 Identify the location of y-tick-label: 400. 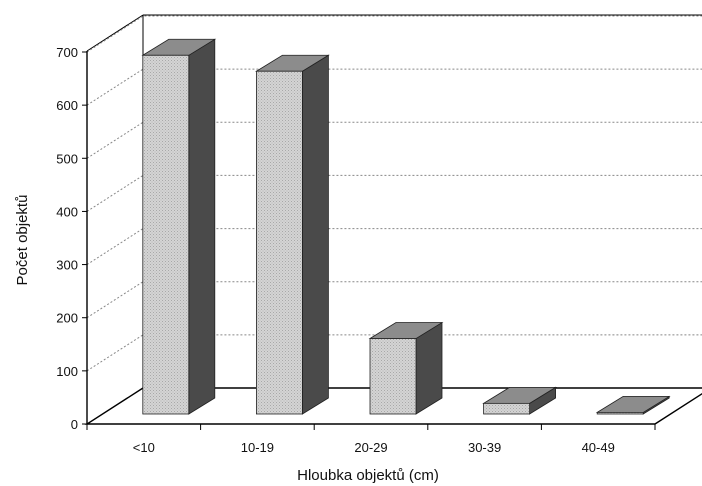
(67, 211).